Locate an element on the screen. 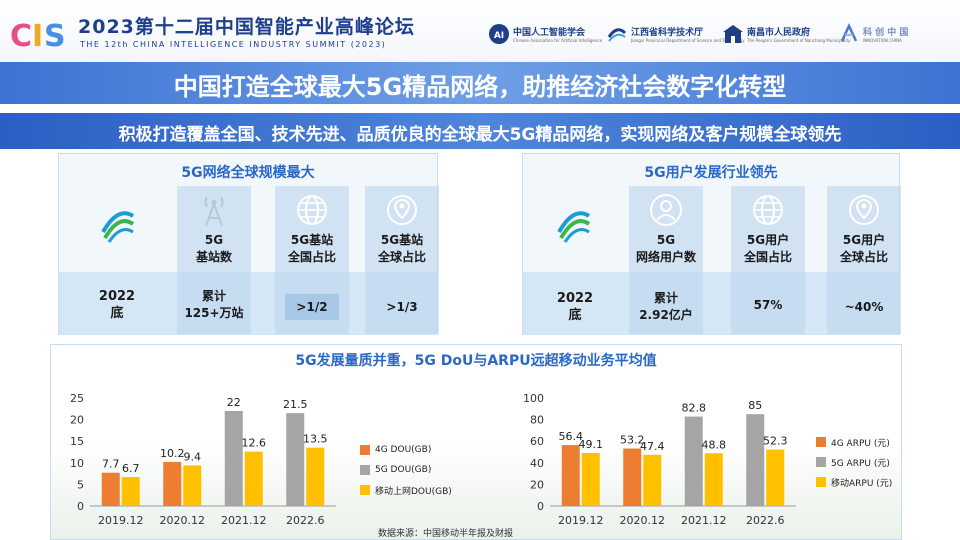 This screenshot has width=960, height=540. data-label: 7.7 is located at coordinates (111, 464).